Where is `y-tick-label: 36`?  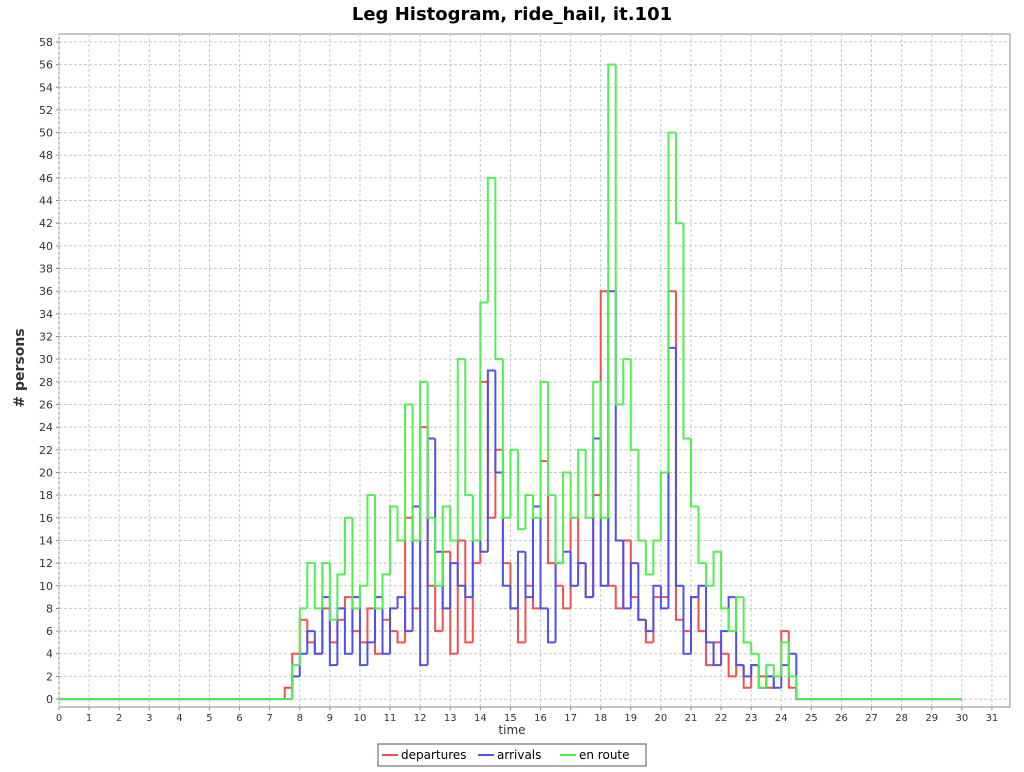
y-tick-label: 36 is located at coordinates (46, 291).